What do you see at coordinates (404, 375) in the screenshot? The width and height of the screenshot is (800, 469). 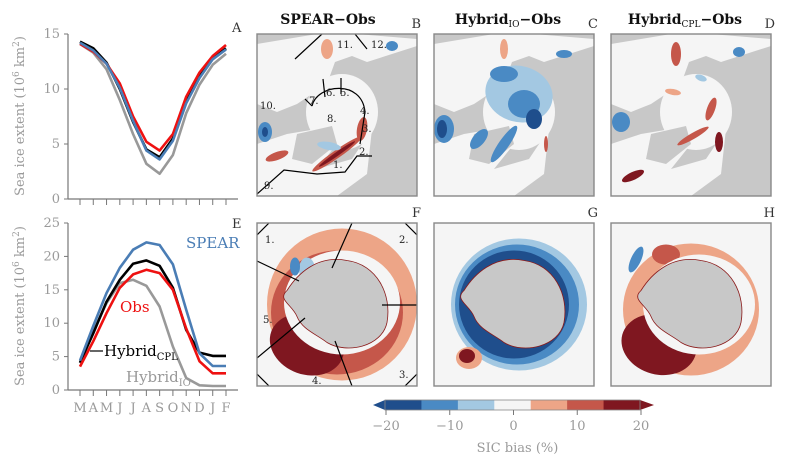 I see `antarctic-region-label: 3.` at bounding box center [404, 375].